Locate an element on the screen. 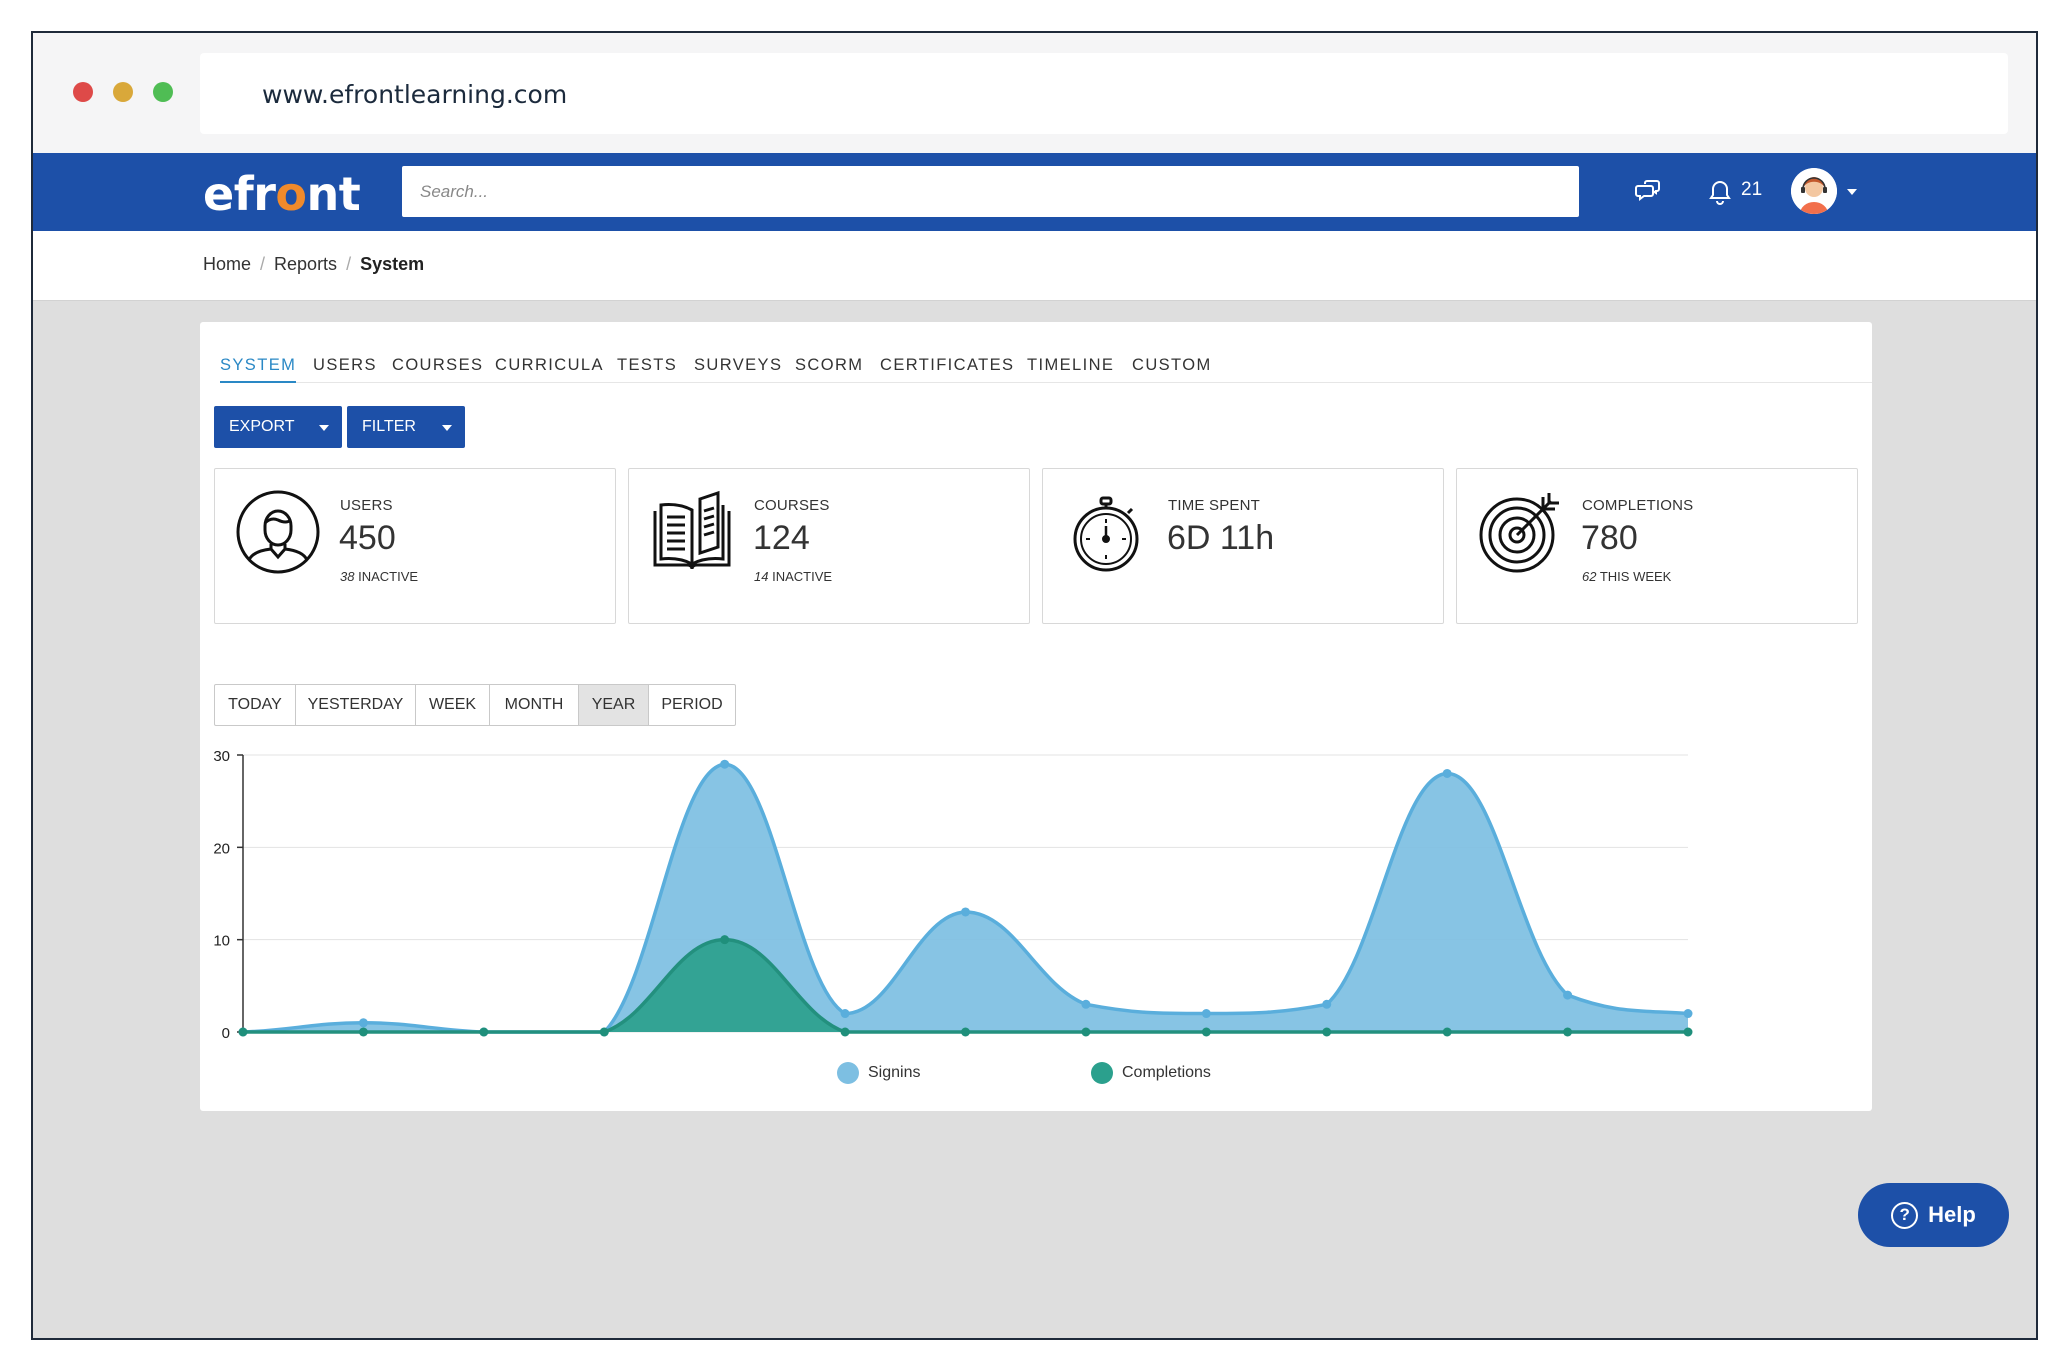 This screenshot has width=2068, height=1370. period-yesterday: YESTERDAY is located at coordinates (356, 705).